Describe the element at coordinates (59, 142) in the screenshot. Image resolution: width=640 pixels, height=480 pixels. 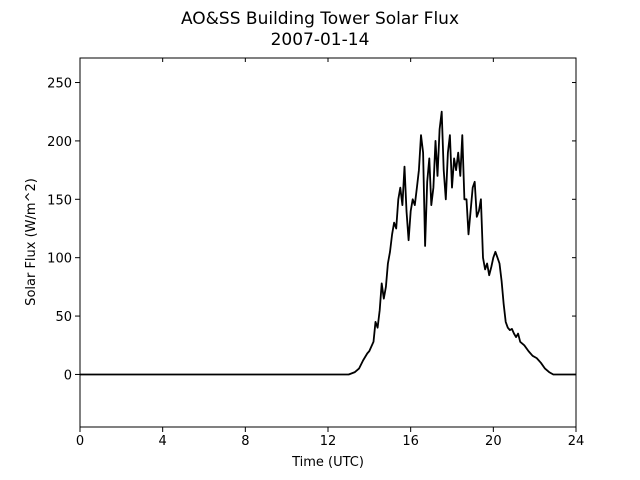
I see `y-tick-label: 200` at that location.